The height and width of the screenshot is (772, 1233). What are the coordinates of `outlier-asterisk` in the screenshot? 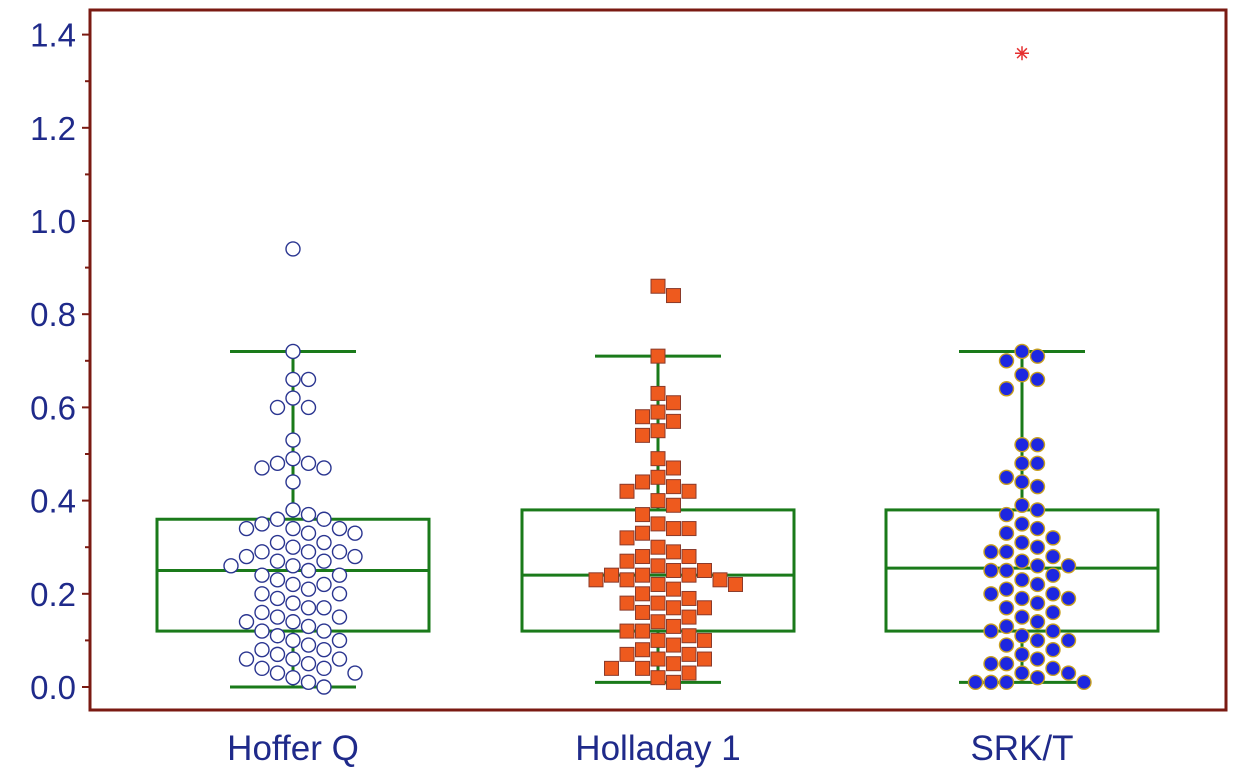 It's located at (1022, 53).